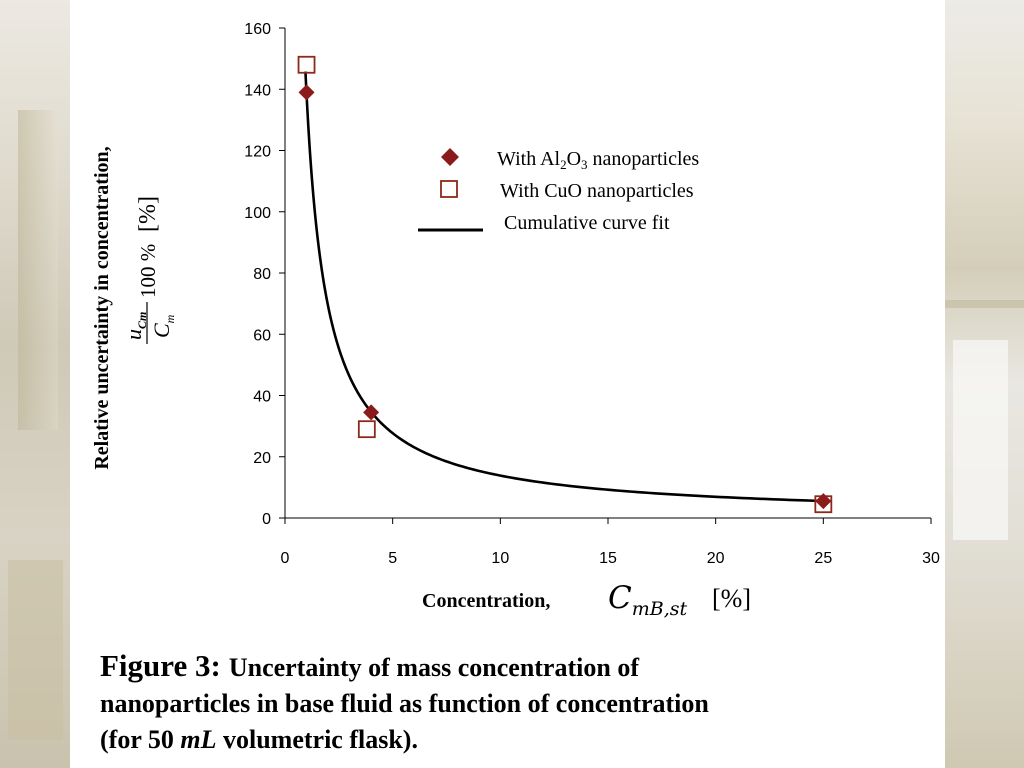 This screenshot has height=768, width=1024. I want to click on caption-lead: Figure 3:, so click(160, 665).